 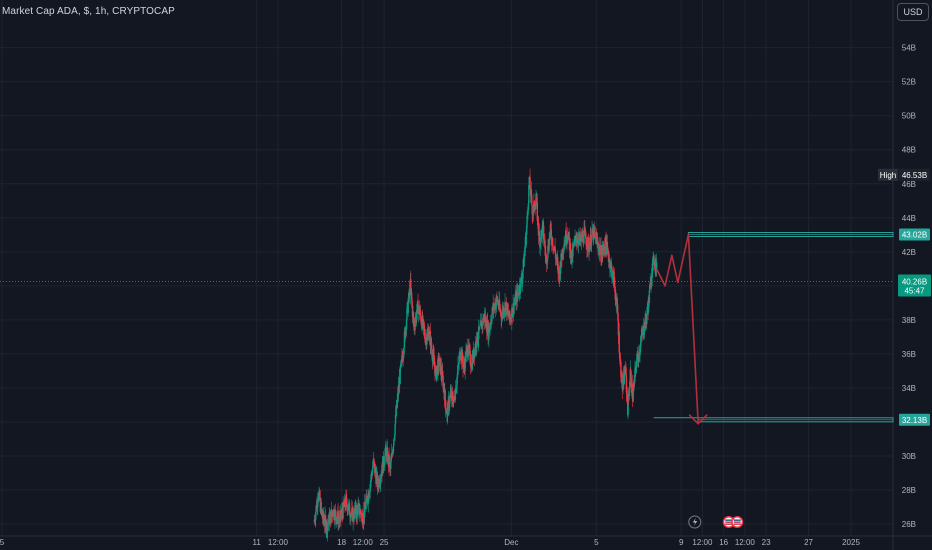 What do you see at coordinates (909, 150) in the screenshot?
I see `y-tick-label: 48B` at bounding box center [909, 150].